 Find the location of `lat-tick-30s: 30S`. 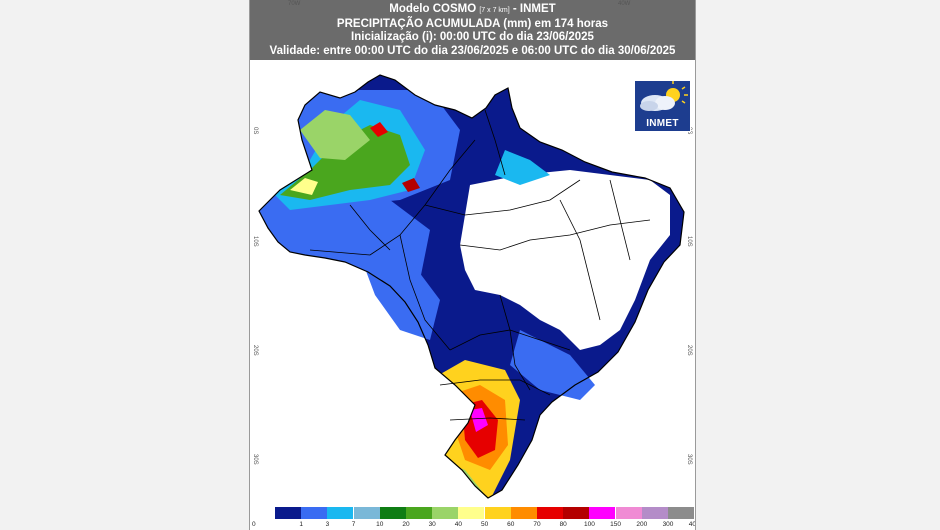

lat-tick-30s: 30S is located at coordinates (255, 459).